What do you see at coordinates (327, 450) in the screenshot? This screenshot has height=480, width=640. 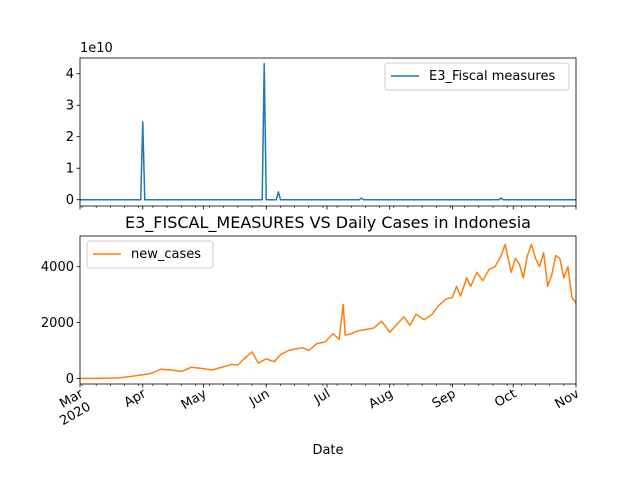 I see `x-axis-label: Date` at bounding box center [327, 450].